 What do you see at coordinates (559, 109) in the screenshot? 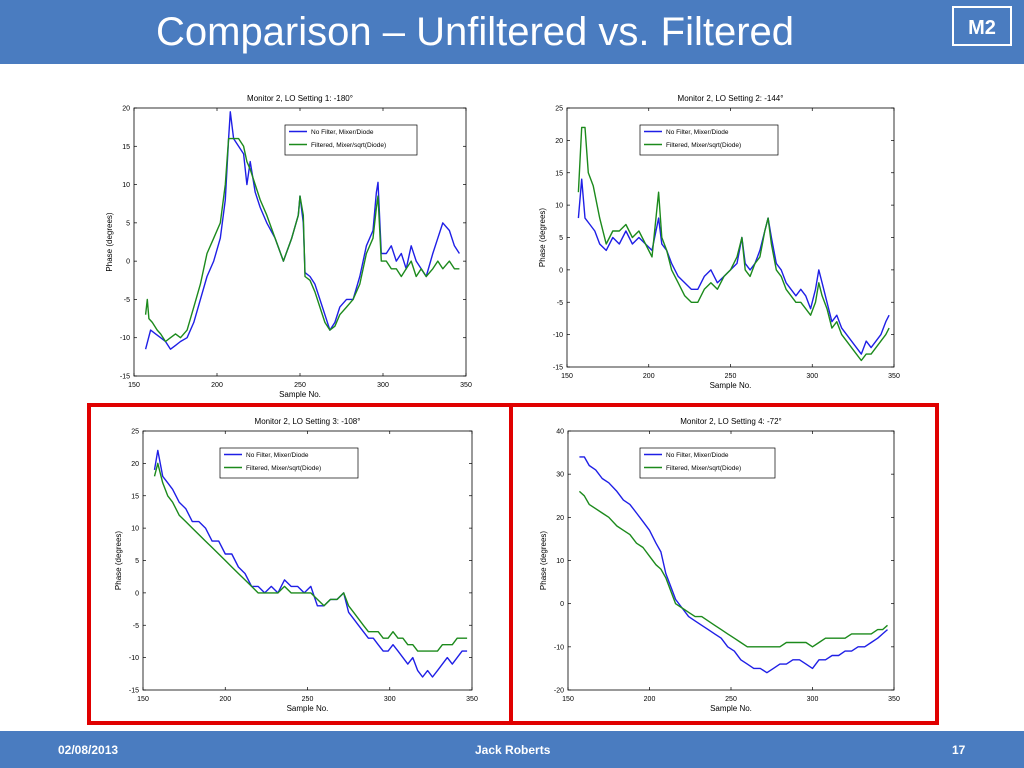
I see `y-tick-label: 25` at bounding box center [559, 109].